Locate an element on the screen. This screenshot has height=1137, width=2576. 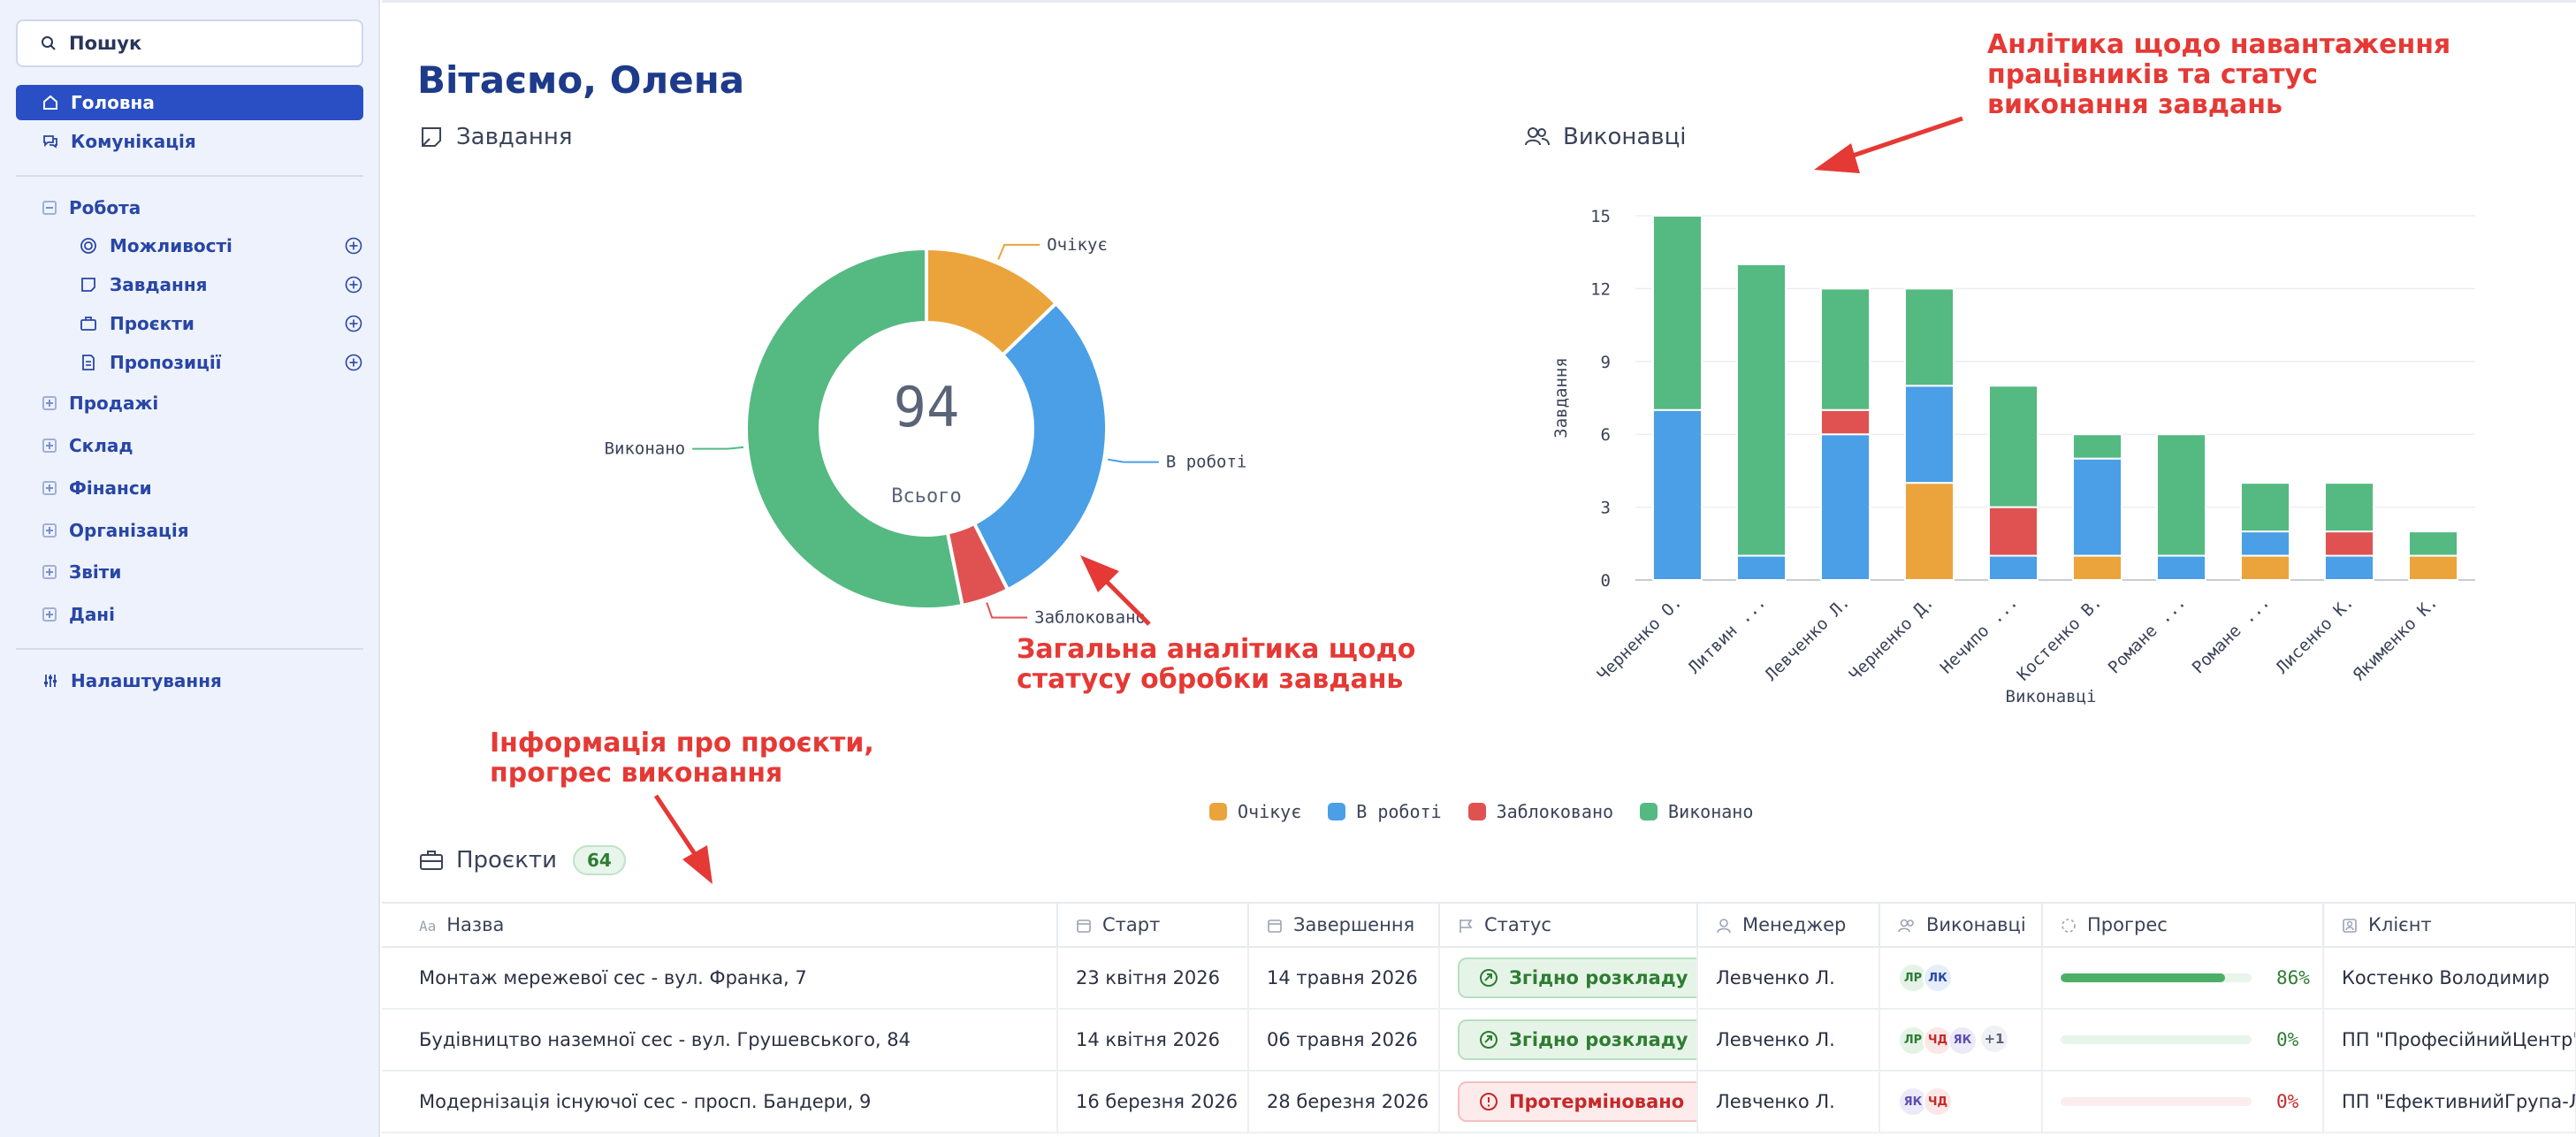
slice-leader-line is located at coordinates (1007, 610).